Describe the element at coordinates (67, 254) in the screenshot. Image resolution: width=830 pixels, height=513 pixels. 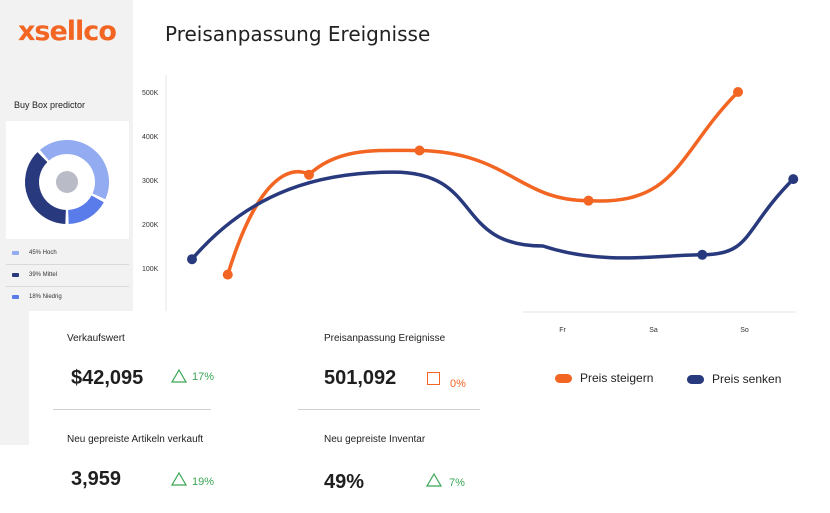
I see `legend-row-hoch: 45% Hoch` at that location.